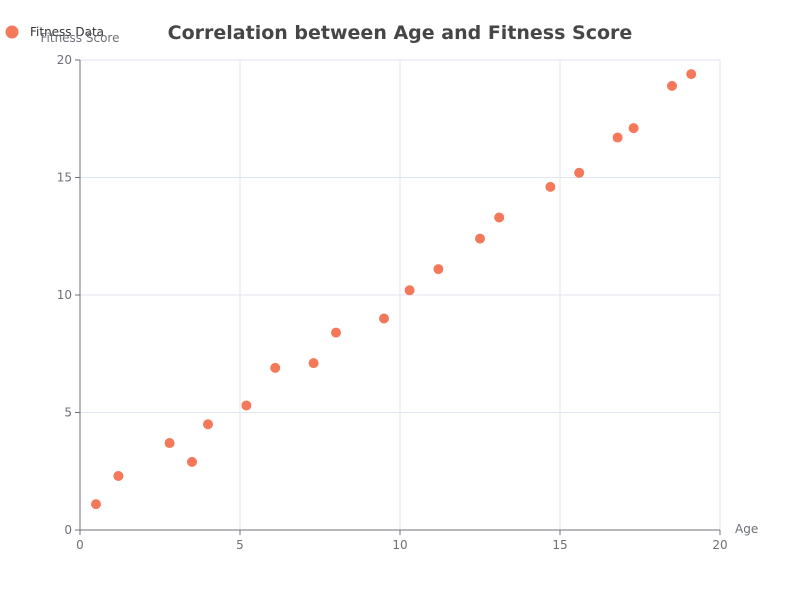  Describe the element at coordinates (64, 60) in the screenshot. I see `y-tick-label: 20` at that location.